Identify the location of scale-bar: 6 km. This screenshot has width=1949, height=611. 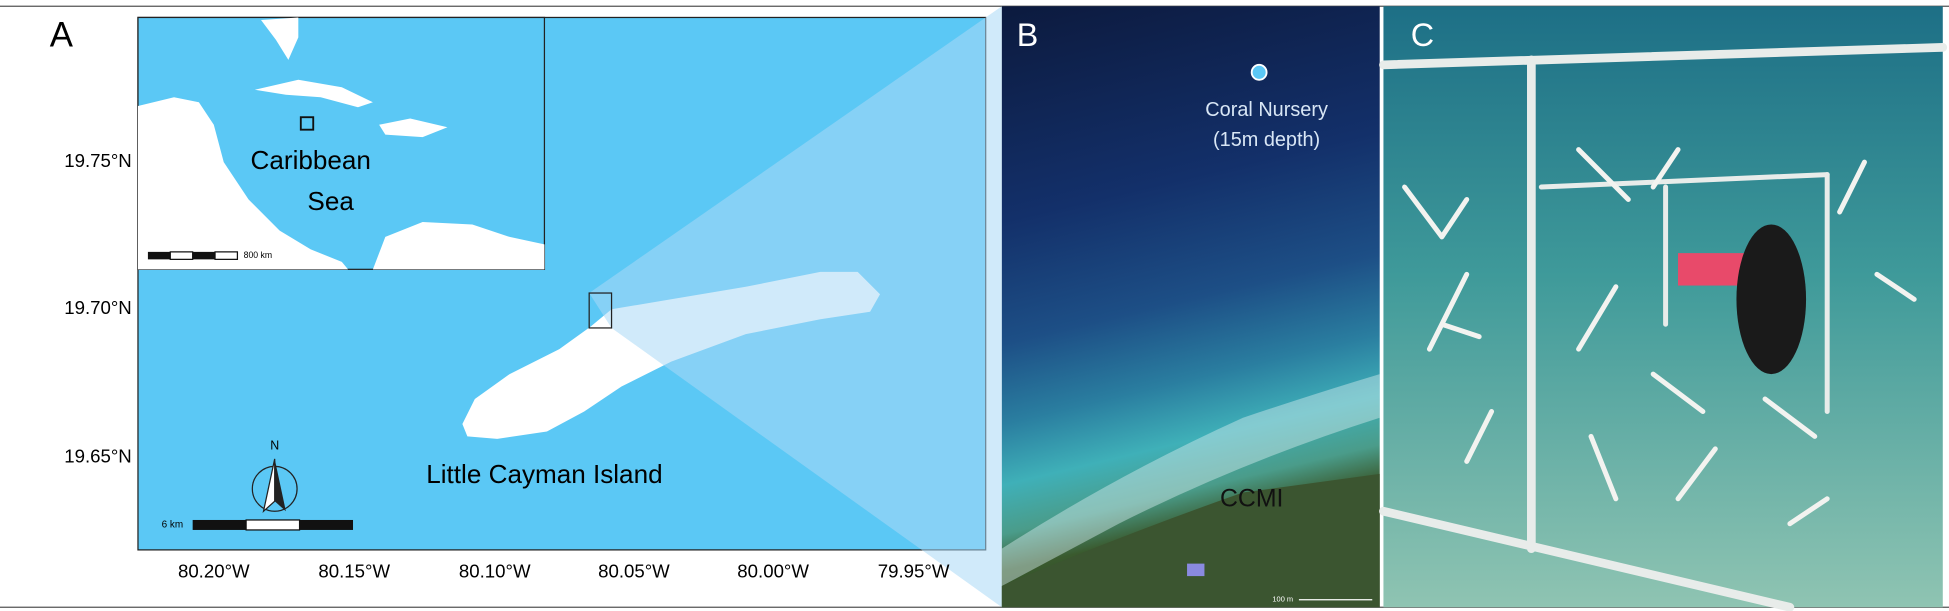
(258, 525).